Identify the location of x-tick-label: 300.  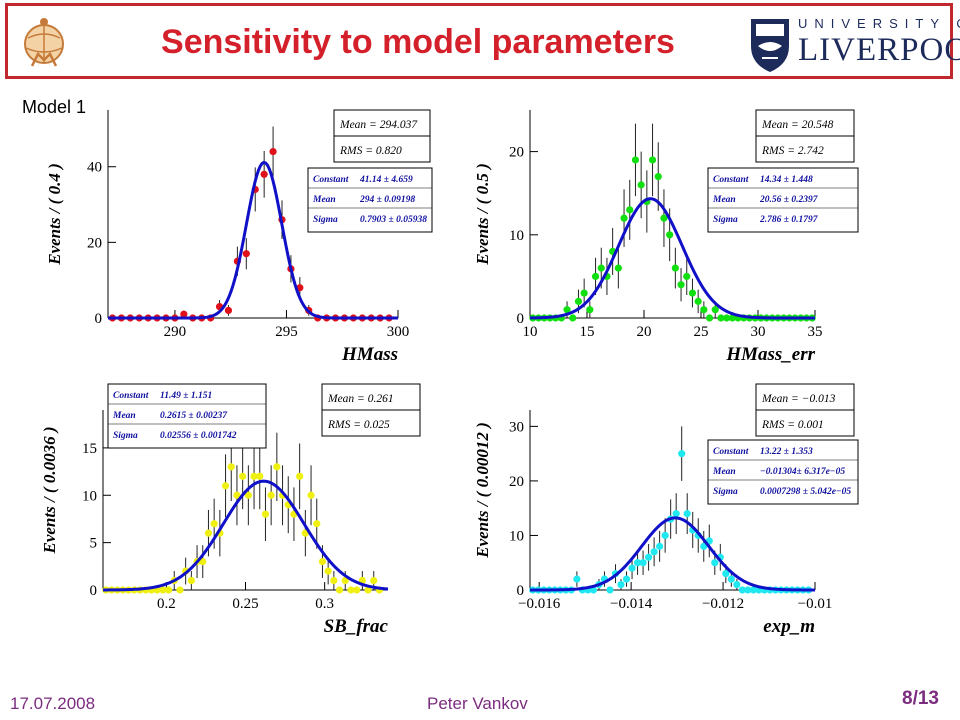
(398, 332).